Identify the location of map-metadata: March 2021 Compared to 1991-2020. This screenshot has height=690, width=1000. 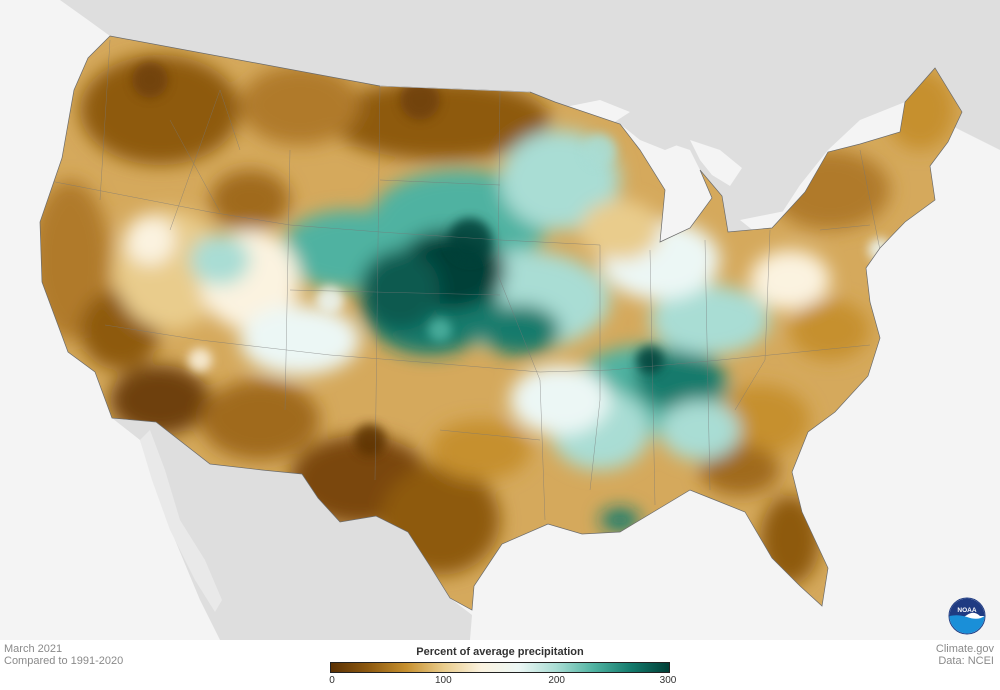
(63, 655).